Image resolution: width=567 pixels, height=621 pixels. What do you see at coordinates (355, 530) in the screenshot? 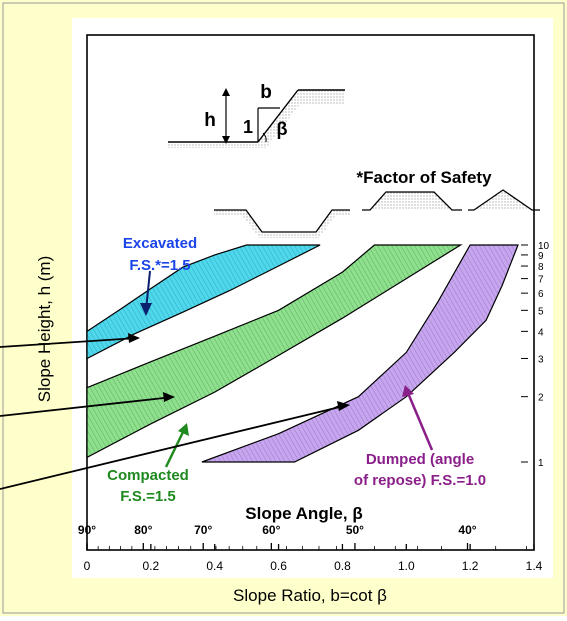
I see `angle-tick-label: 50°` at bounding box center [355, 530].